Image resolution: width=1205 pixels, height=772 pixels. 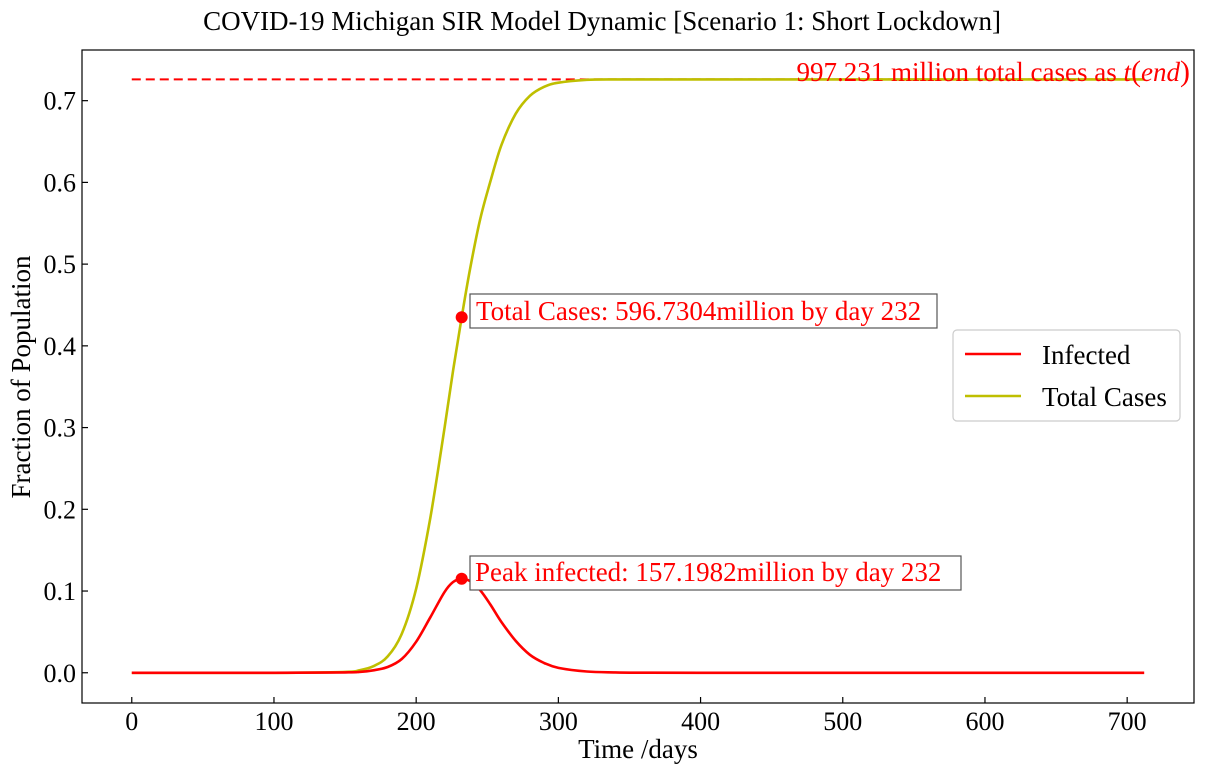 What do you see at coordinates (1127, 721) in the screenshot?
I see `x-tick-label: 700` at bounding box center [1127, 721].